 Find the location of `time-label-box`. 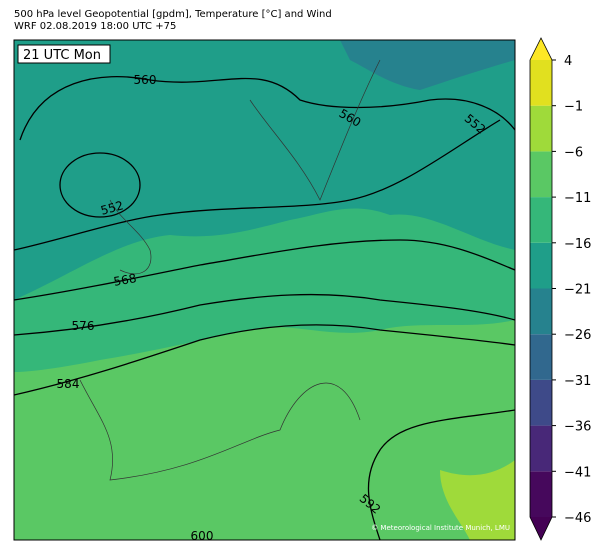

time-label-box is located at coordinates (64, 54).